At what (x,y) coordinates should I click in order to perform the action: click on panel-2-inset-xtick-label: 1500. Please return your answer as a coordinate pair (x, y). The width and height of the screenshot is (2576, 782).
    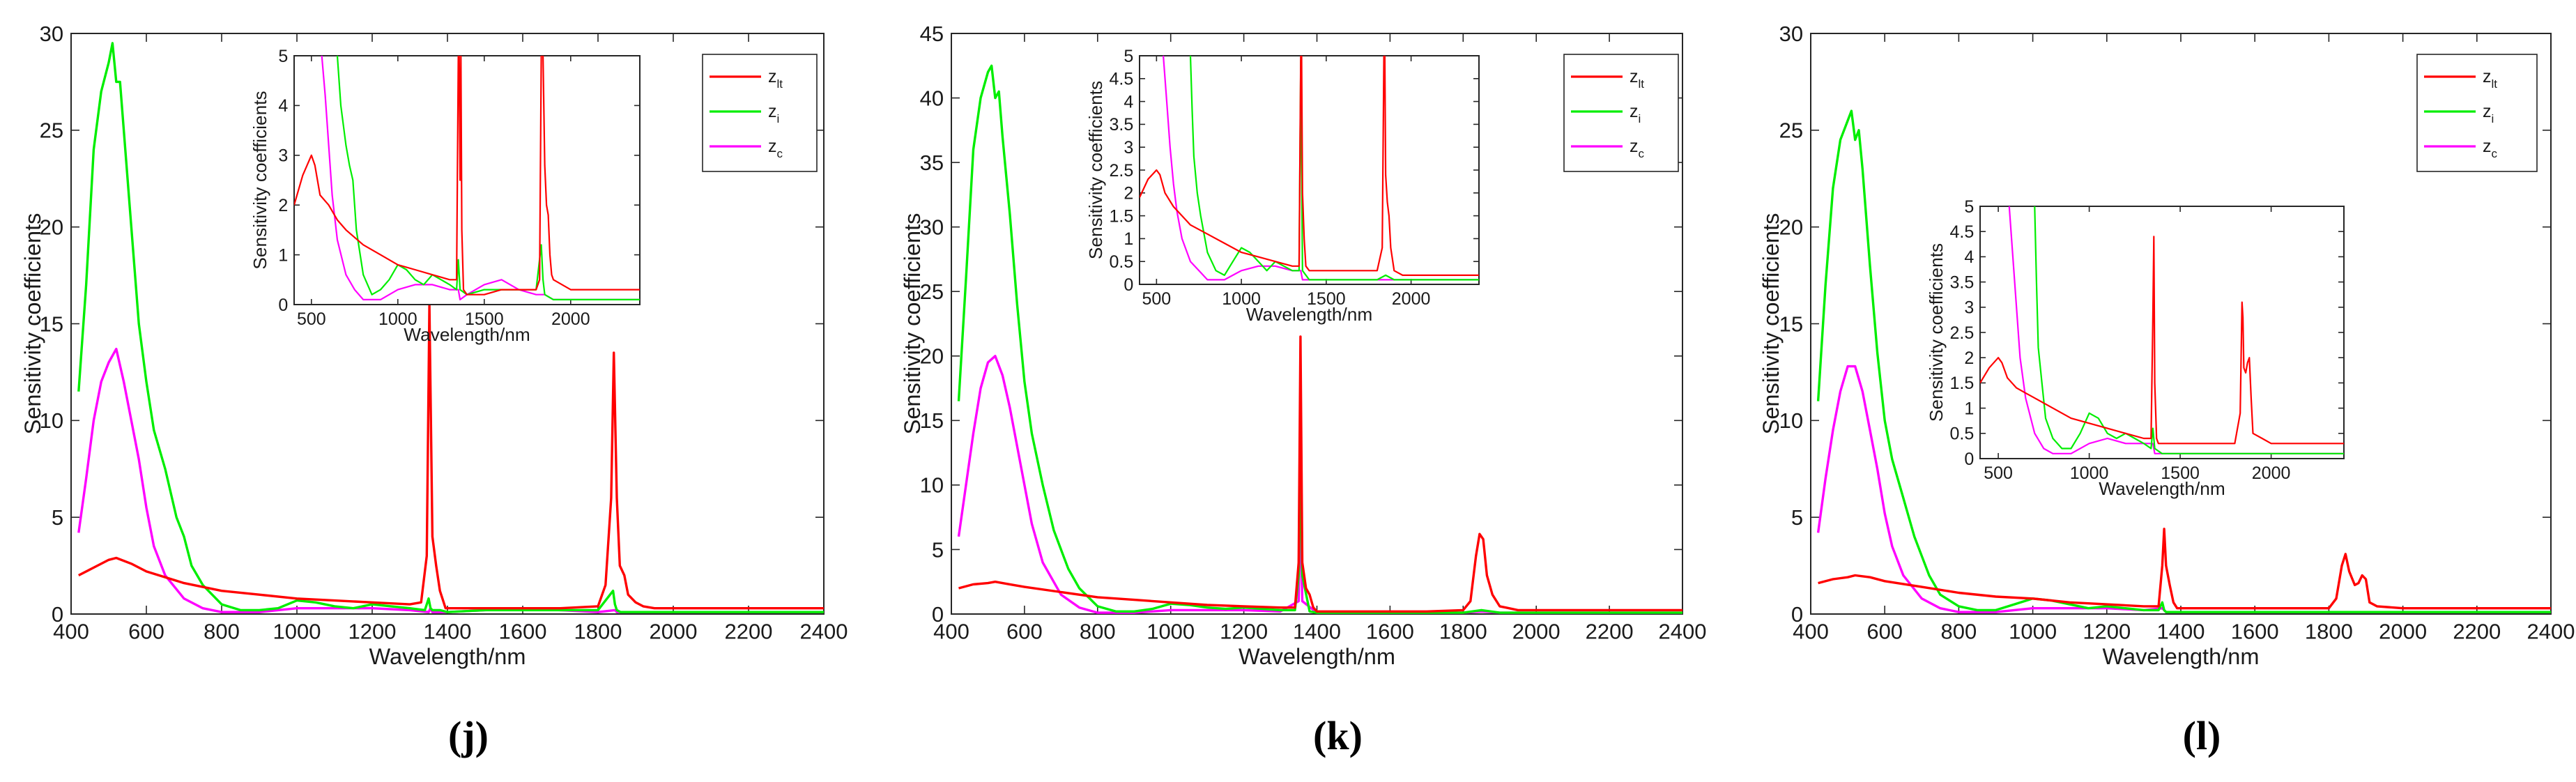
    Looking at the image, I should click on (2180, 473).